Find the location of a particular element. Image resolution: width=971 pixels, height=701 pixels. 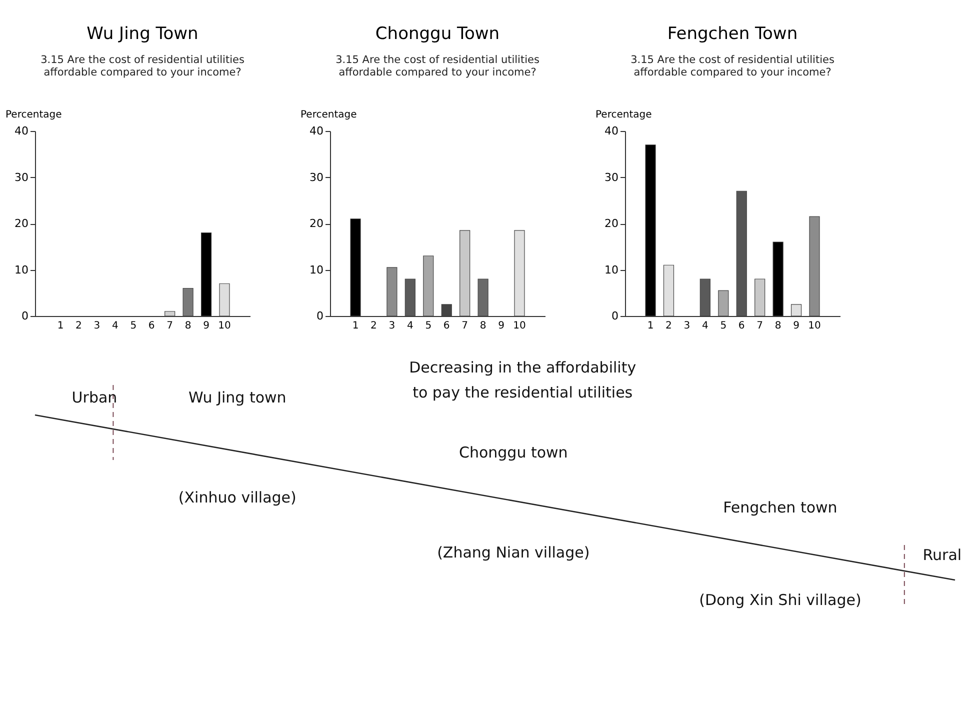

text: to pay the residential utilities is located at coordinates (522, 393).